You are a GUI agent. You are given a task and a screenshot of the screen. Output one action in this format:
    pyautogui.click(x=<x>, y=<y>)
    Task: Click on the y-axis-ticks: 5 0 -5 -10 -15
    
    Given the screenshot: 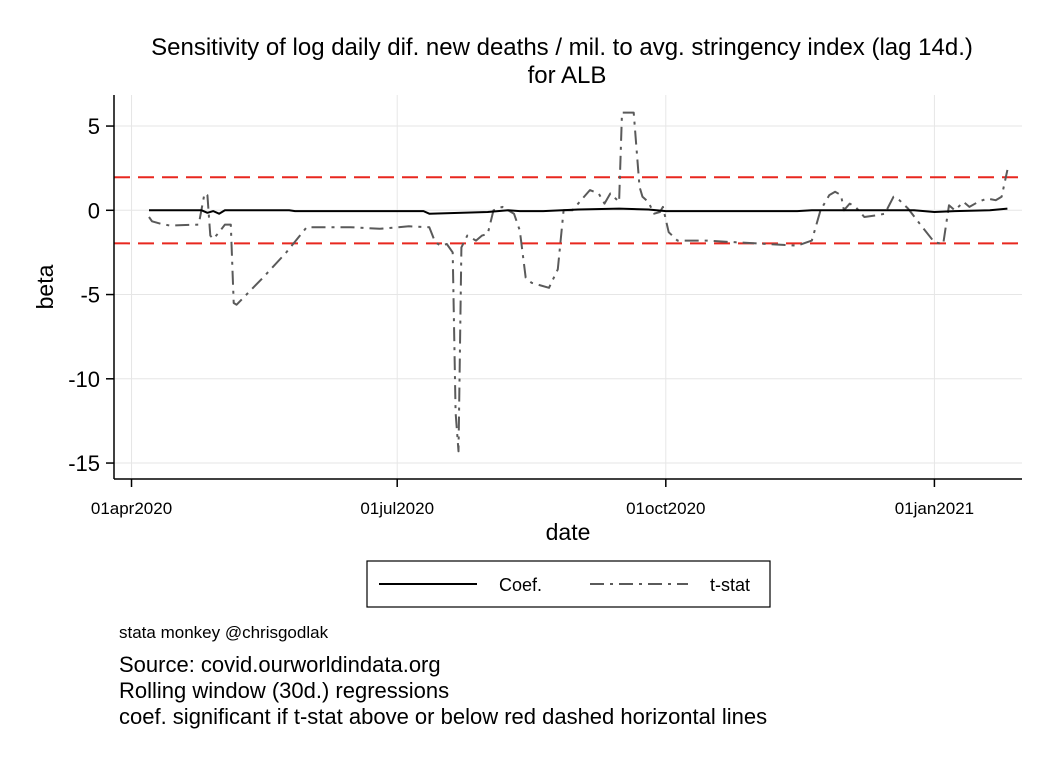 What is the action you would take?
    pyautogui.click(x=91, y=295)
    